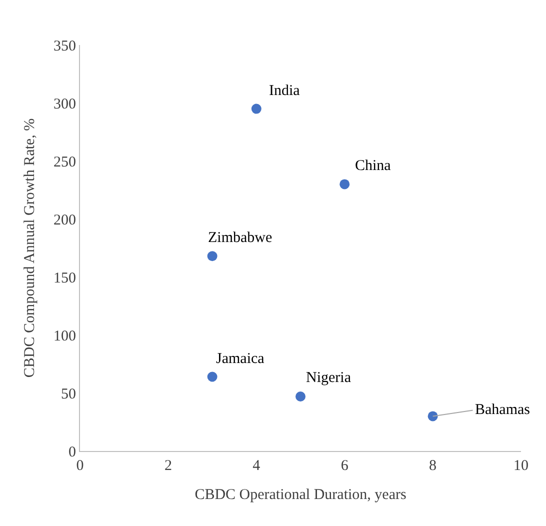 The height and width of the screenshot is (526, 546). Describe the element at coordinates (521, 466) in the screenshot. I see `x-tick-label: 10` at that location.